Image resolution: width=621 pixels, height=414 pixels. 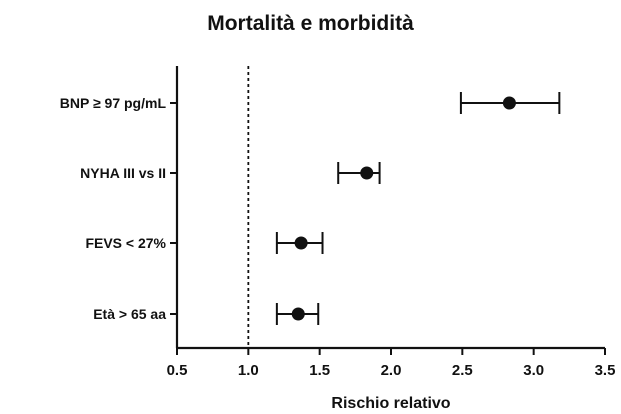 I want to click on x-tick-label: 1.0, so click(x=248, y=370).